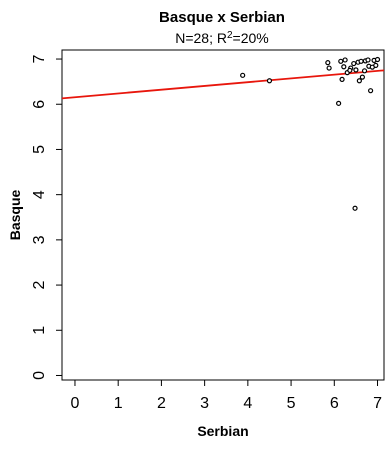  What do you see at coordinates (118, 403) in the screenshot?
I see `x-tick-label: 1` at bounding box center [118, 403].